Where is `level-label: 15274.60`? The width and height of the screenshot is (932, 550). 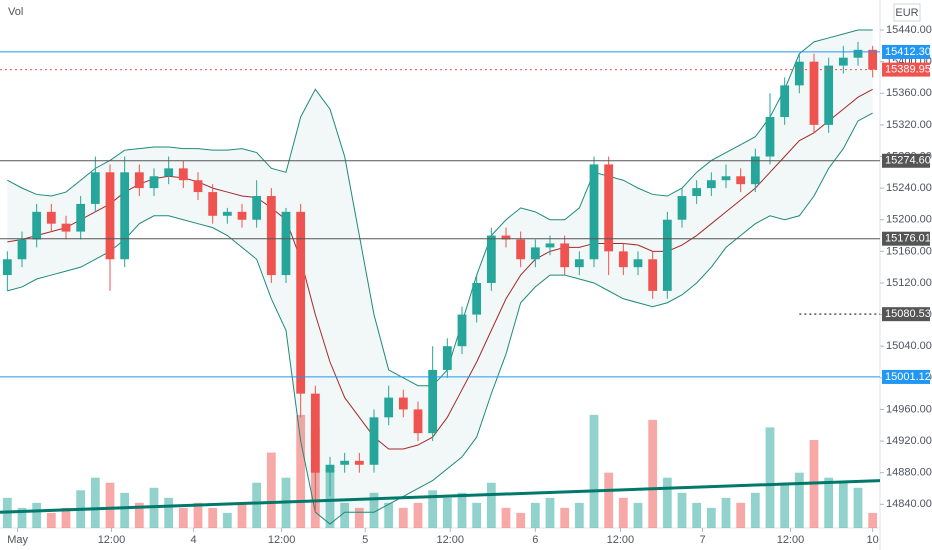
level-label: 15274.60 is located at coordinates (908, 161).